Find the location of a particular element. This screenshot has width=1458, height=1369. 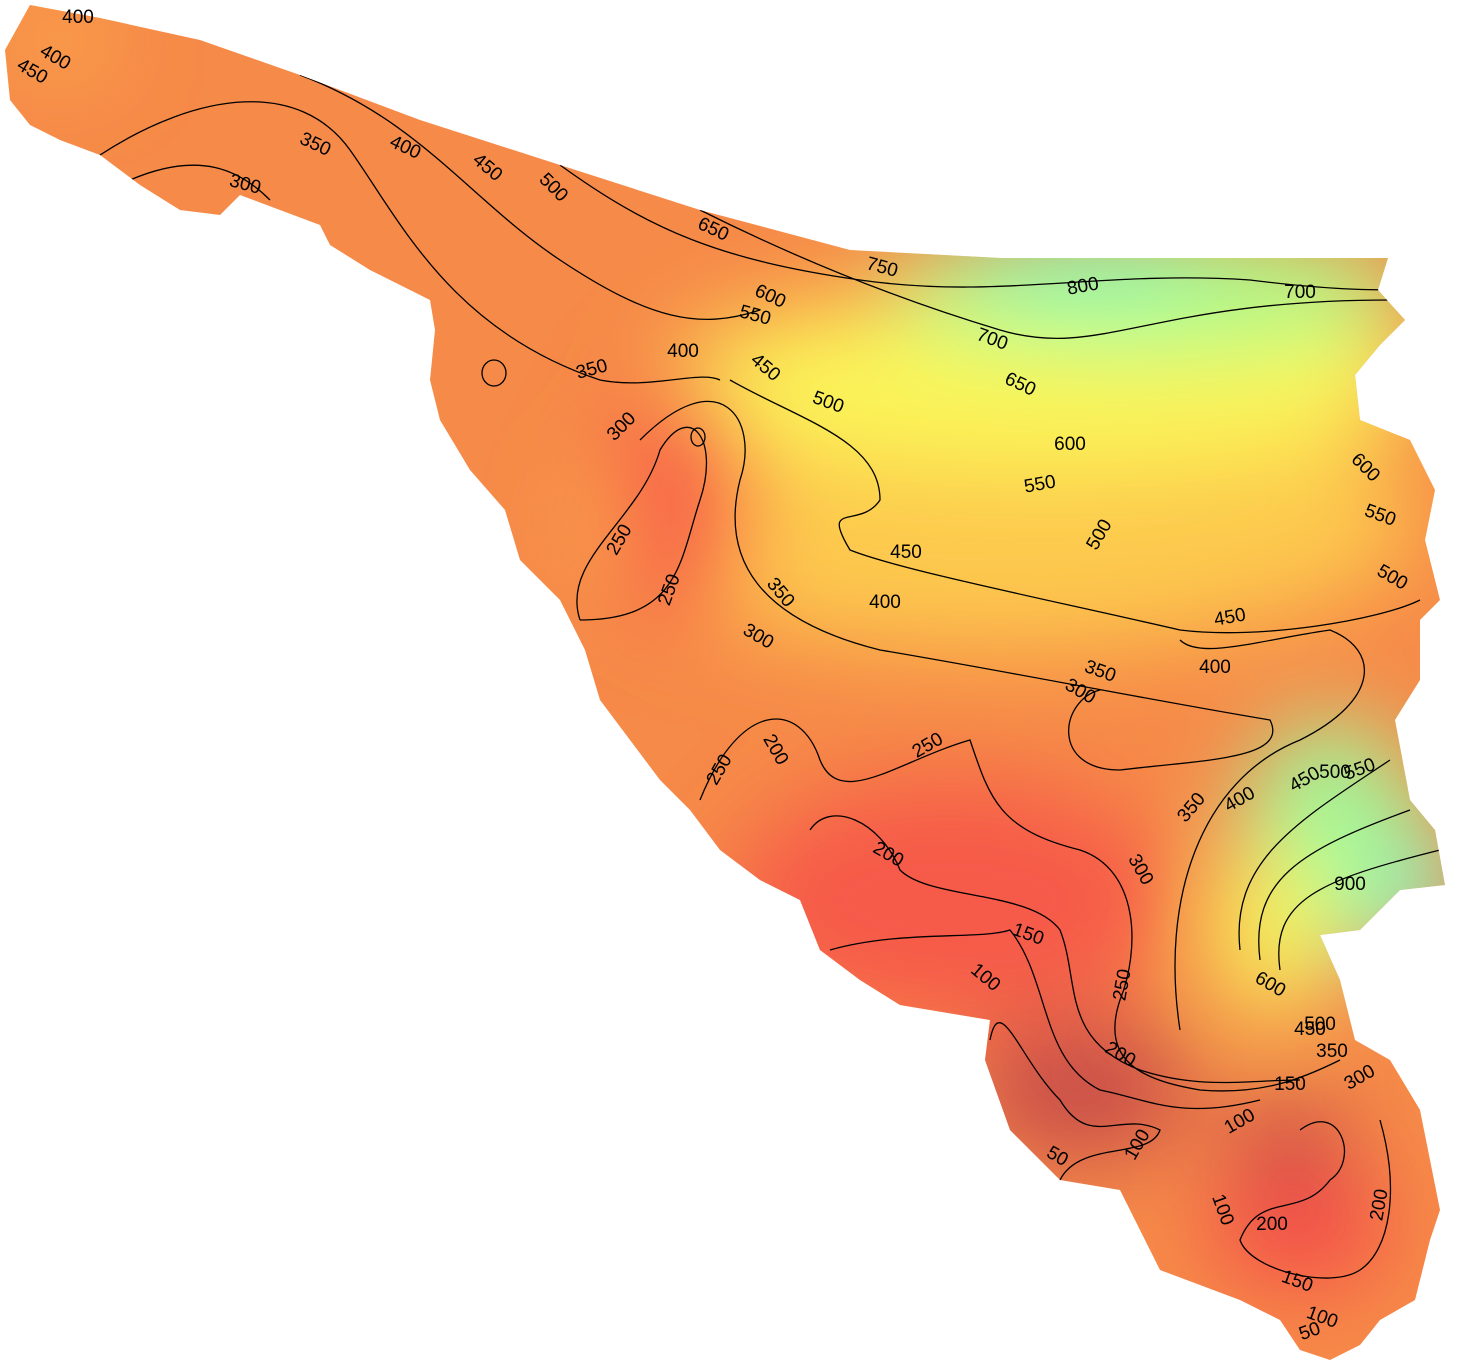

contour-label: 700 is located at coordinates (1300, 292).